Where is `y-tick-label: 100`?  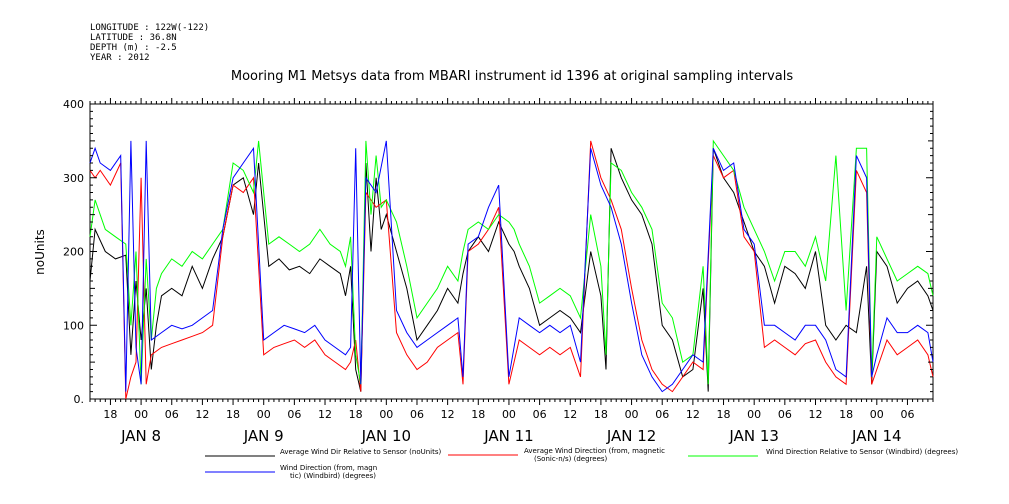
y-tick-label: 100 is located at coordinates (73, 325).